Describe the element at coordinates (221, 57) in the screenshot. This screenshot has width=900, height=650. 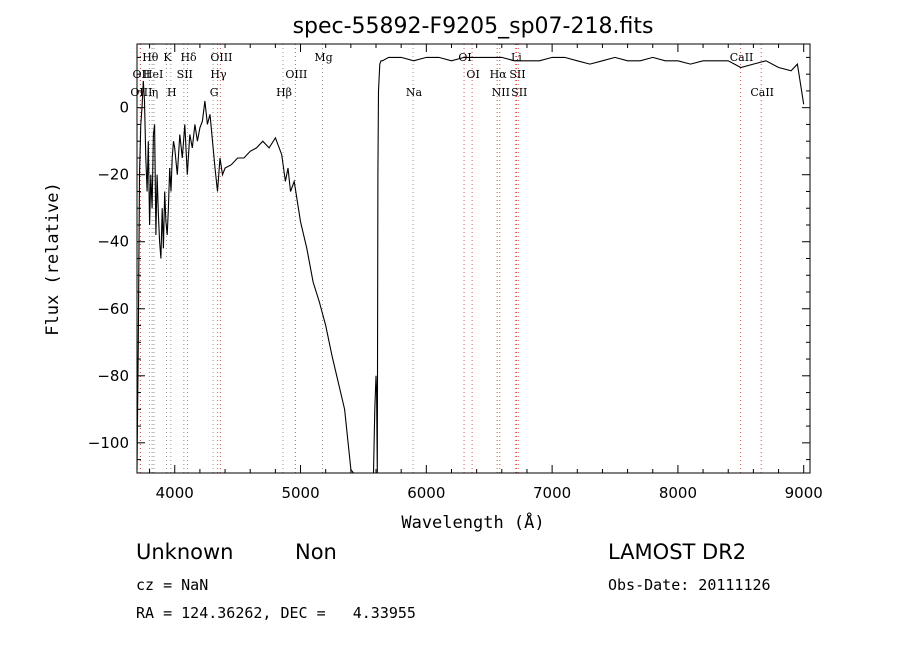
I see `line-label-9: OIII` at that location.